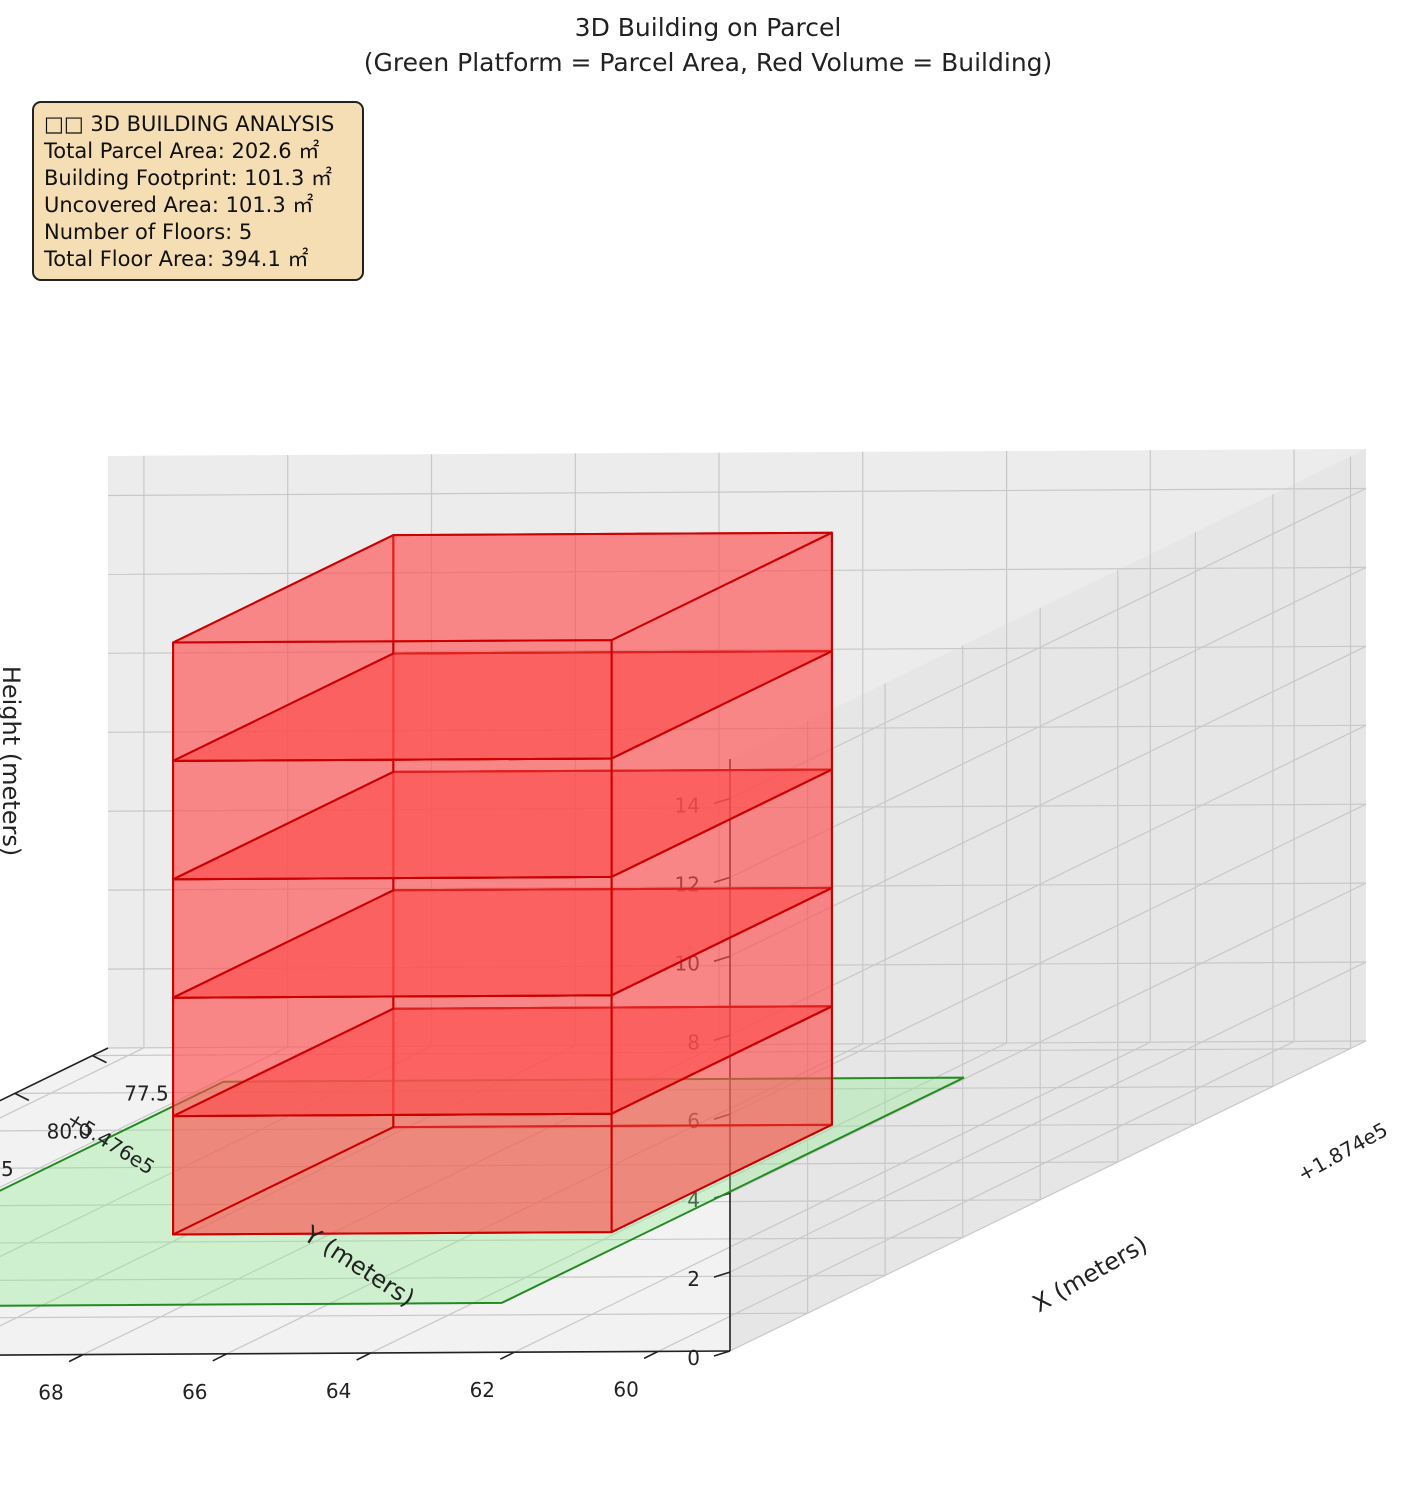 This screenshot has height=1486, width=1416. Describe the element at coordinates (693, 1279) in the screenshot. I see `z-tick-label: 2` at that location.